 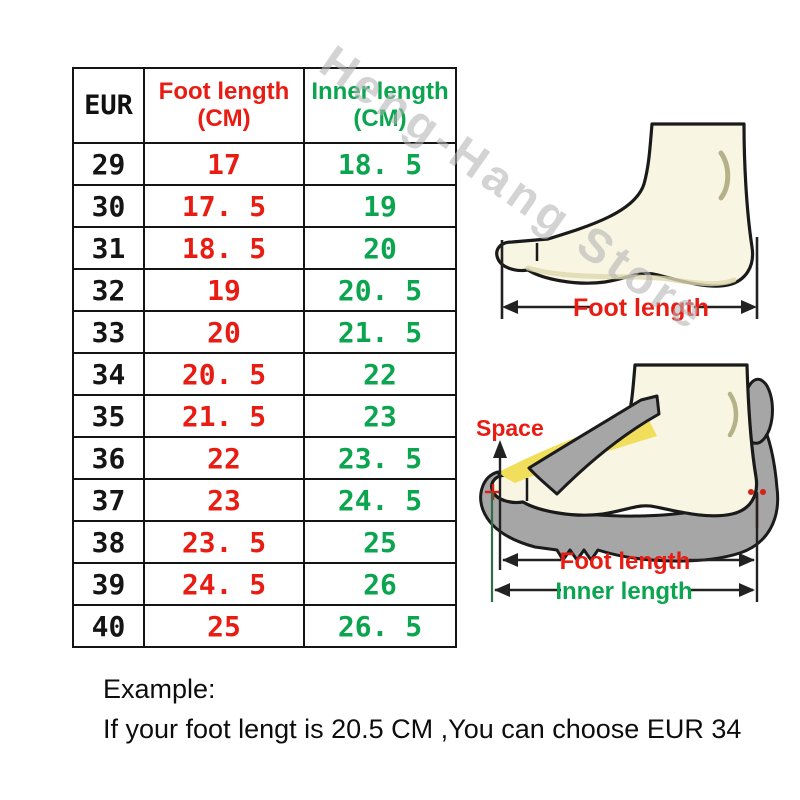 I want to click on table-row: 33 20 21. 5, so click(x=264, y=332).